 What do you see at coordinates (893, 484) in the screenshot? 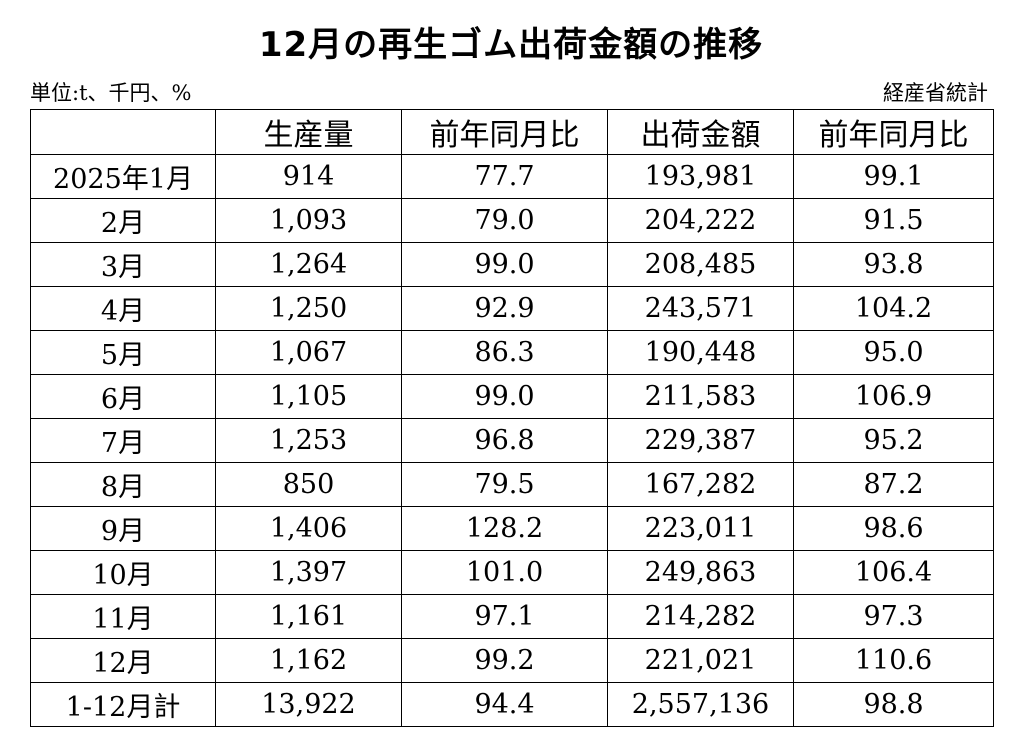
I see `shipment-yoy-cell: 87.2` at bounding box center [893, 484].